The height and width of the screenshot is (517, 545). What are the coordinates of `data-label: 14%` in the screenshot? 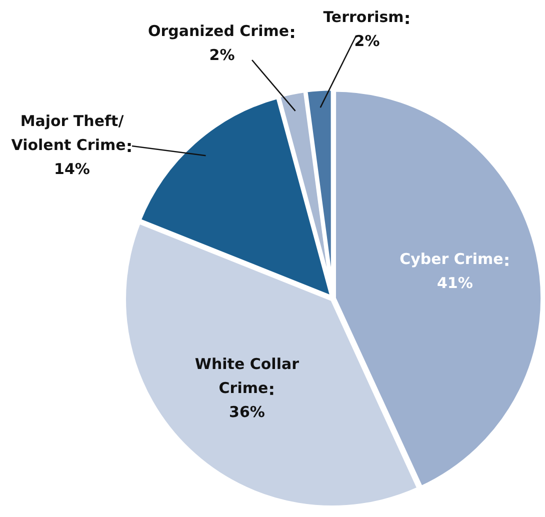 It's located at (72, 169).